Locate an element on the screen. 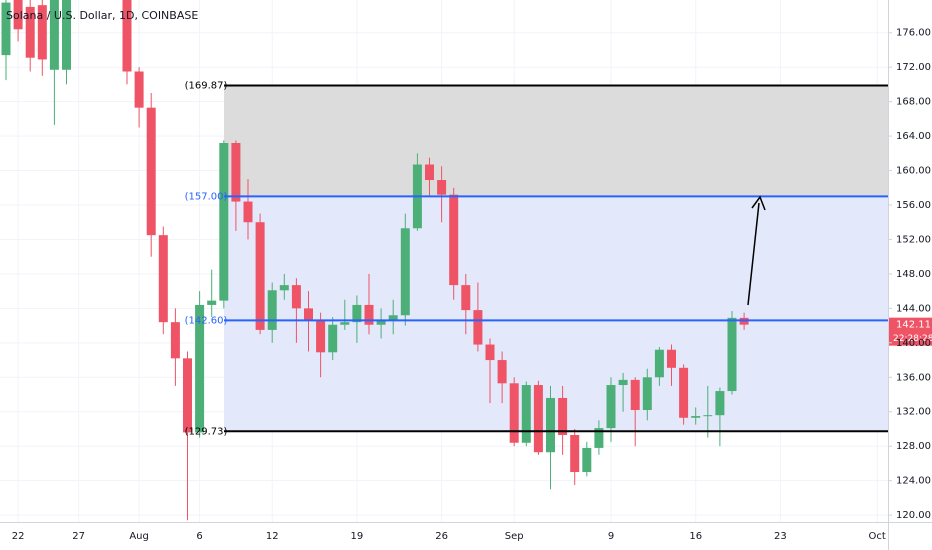 The image size is (932, 550). y-tick-label: 164.00 is located at coordinates (913, 136).